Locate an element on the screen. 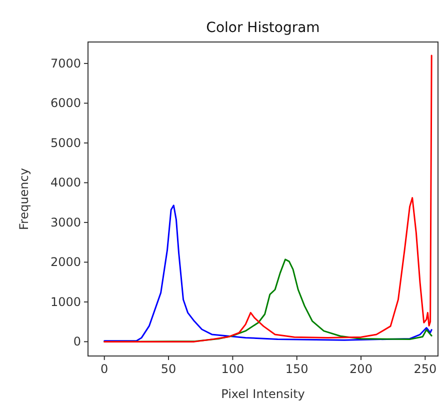 The height and width of the screenshot is (406, 442). y-tick-label: 3000 is located at coordinates (65, 222).